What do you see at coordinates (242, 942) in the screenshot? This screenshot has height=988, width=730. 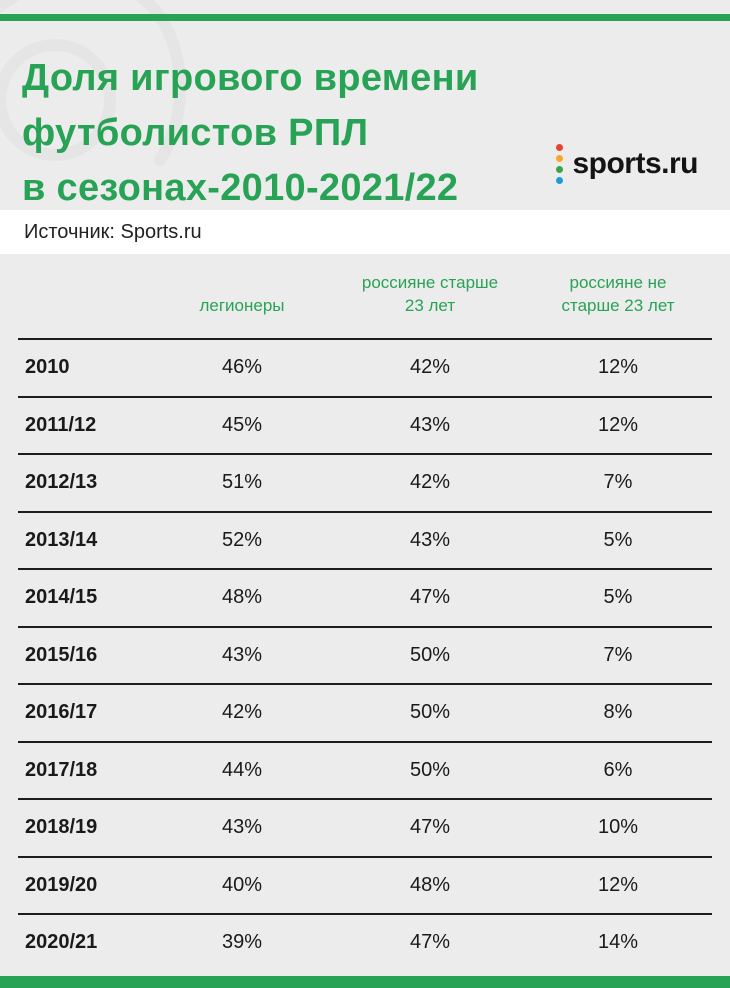 I see `value-cell: 39%` at bounding box center [242, 942].